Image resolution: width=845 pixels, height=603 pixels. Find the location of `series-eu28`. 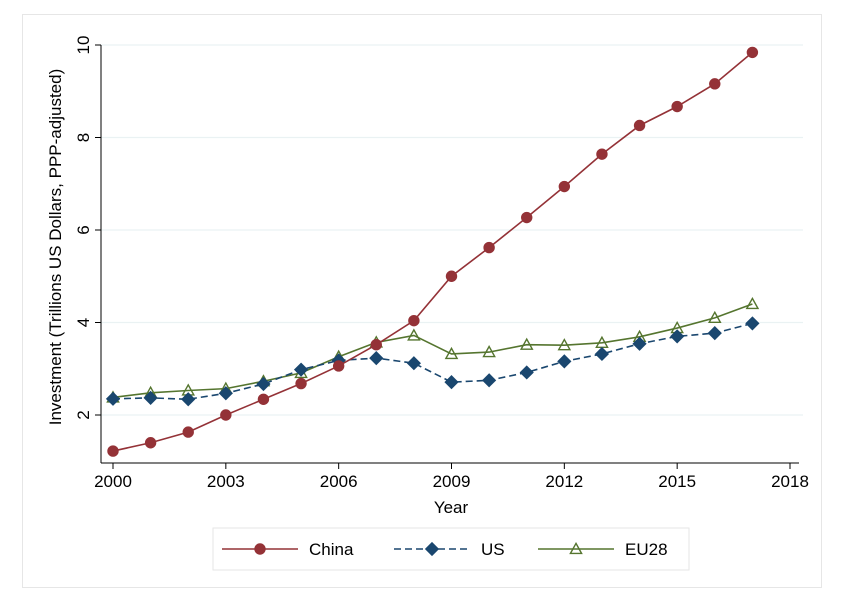

series-eu28 is located at coordinates (433, 349).